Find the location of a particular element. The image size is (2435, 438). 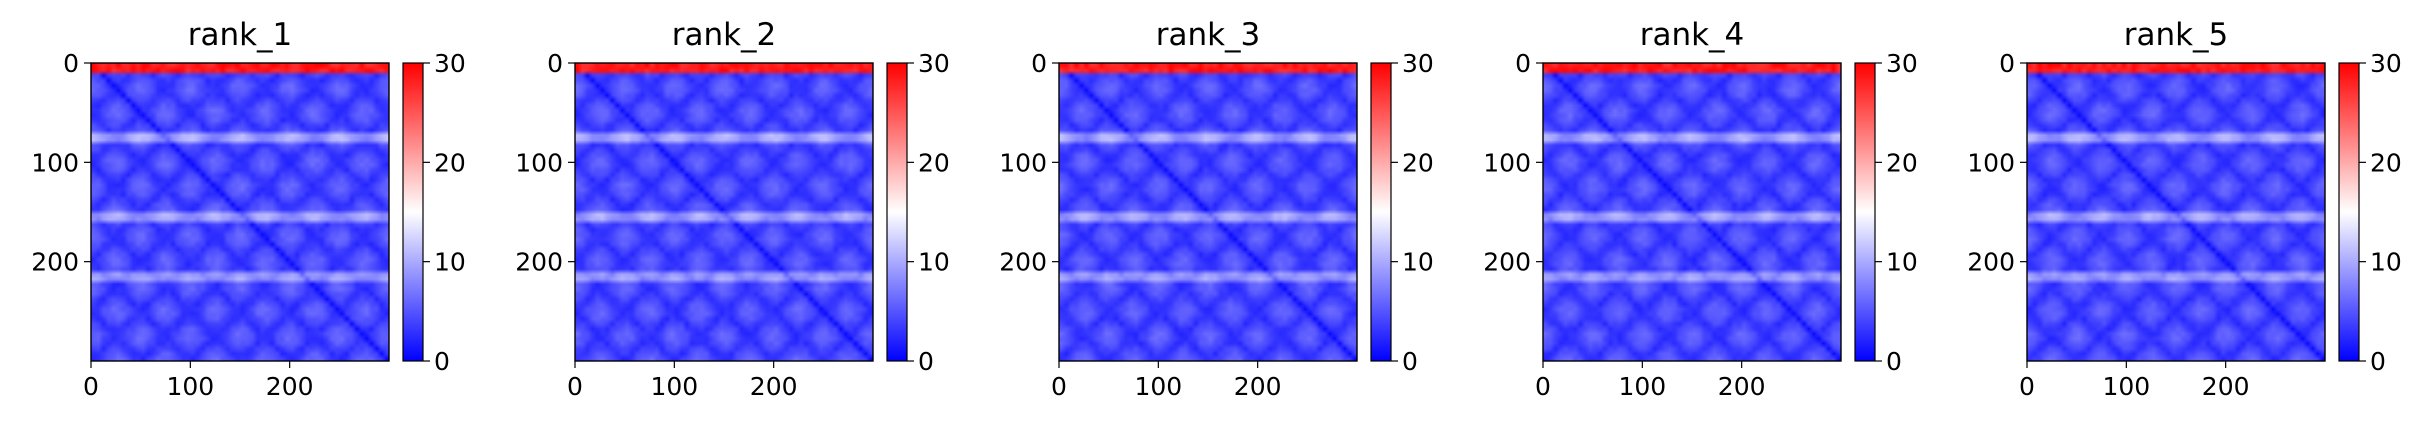

panel-title: rank_2 is located at coordinates (724, 35).